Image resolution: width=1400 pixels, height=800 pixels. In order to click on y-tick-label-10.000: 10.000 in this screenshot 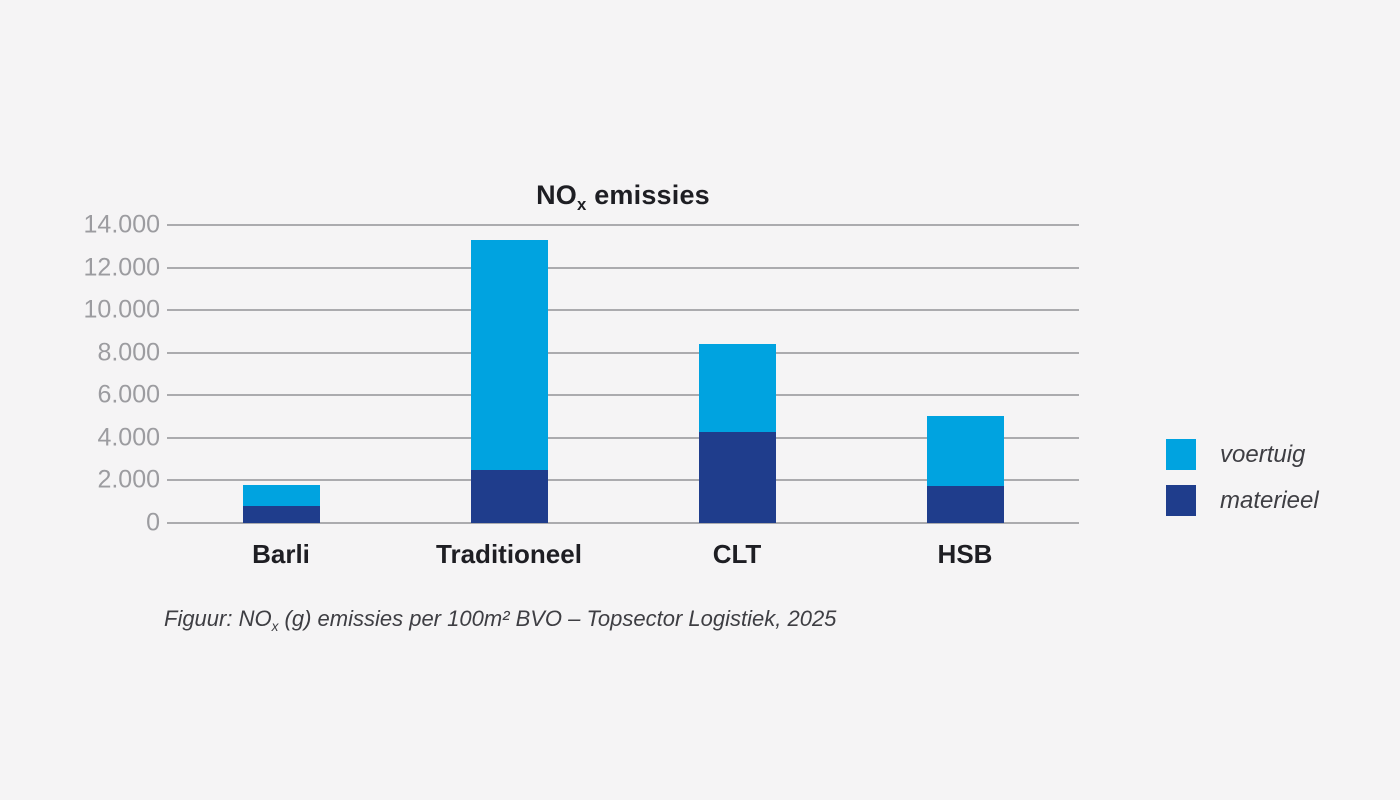, I will do `click(121, 309)`.